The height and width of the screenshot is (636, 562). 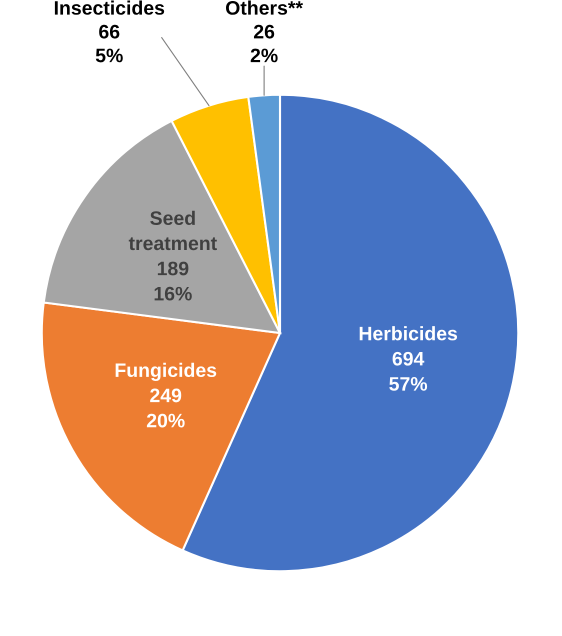 I want to click on slice-label: Seed treatment, so click(x=172, y=230).